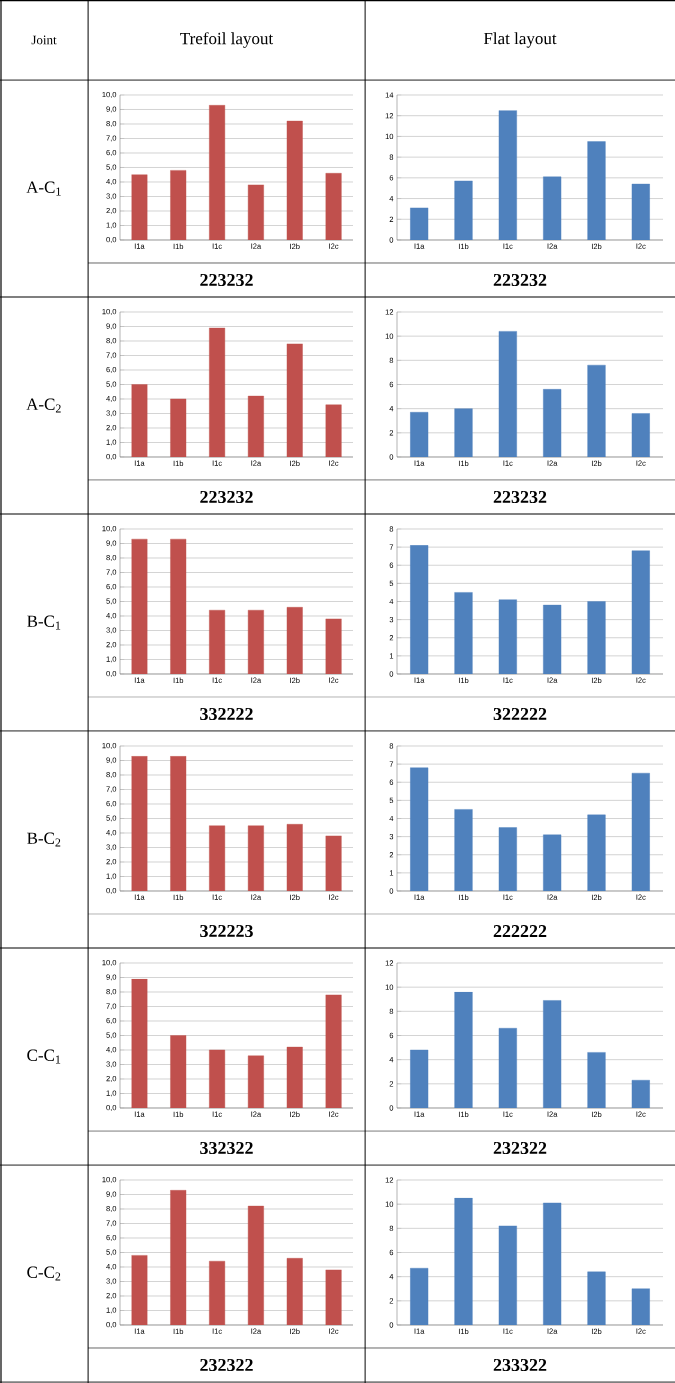 Image resolution: width=675 pixels, height=1383 pixels. I want to click on text: C-C$_{2}$, so click(44, 1273).